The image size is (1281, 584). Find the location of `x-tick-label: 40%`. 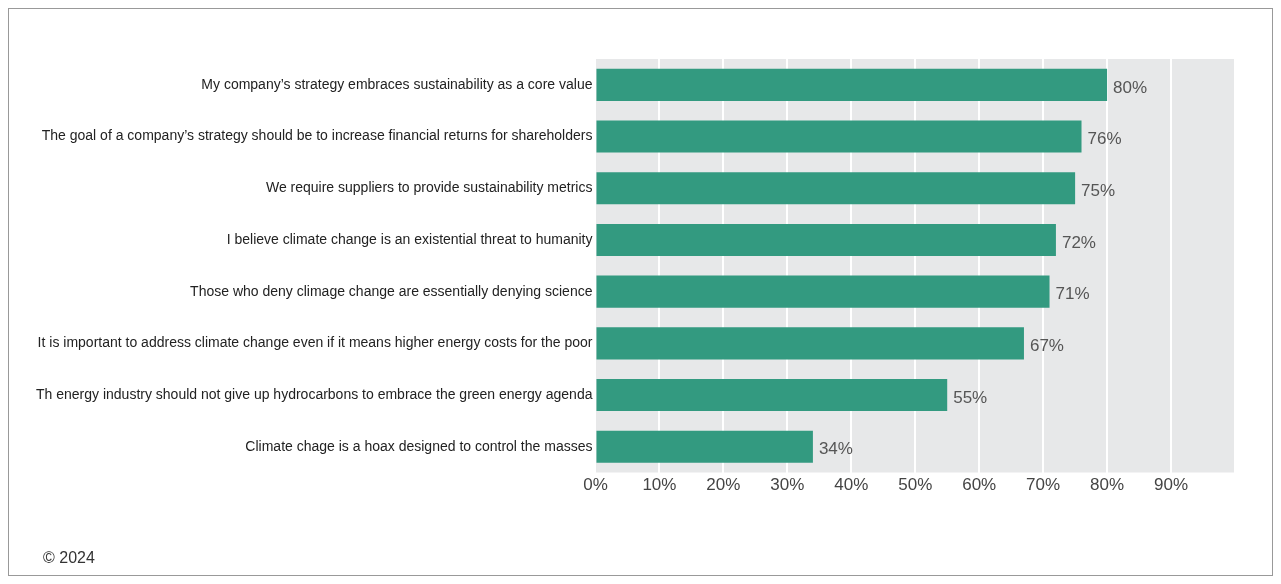

x-tick-label: 40% is located at coordinates (851, 485).